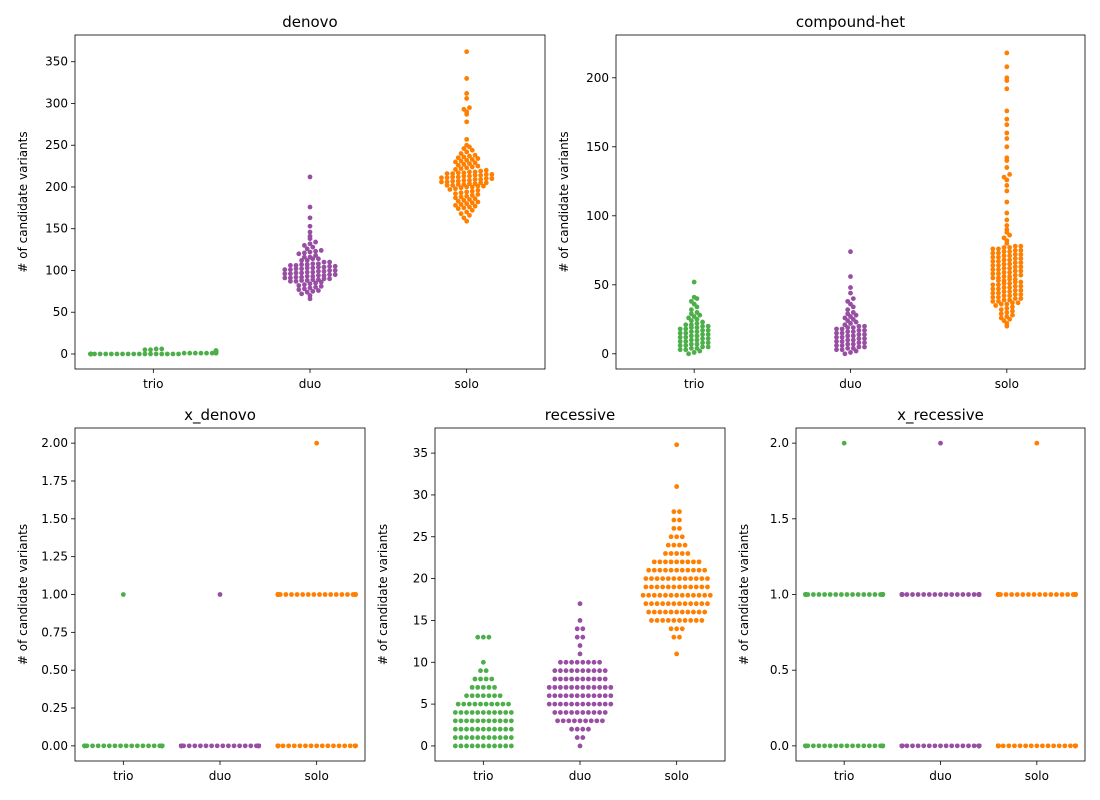  What do you see at coordinates (597, 78) in the screenshot?
I see `y-tick-label: 200` at bounding box center [597, 78].